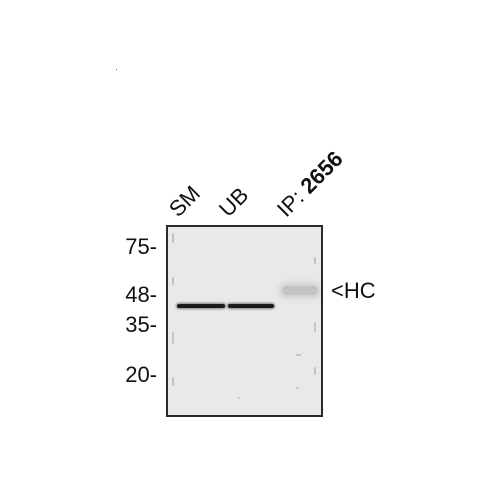 The image size is (500, 500). What do you see at coordinates (300, 290) in the screenshot?
I see `band-heavy-chain` at bounding box center [300, 290].